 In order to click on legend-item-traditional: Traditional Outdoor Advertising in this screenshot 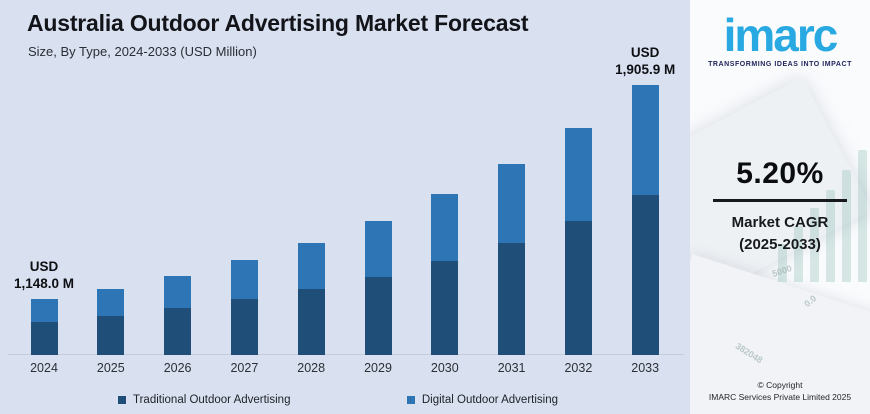, I will do `click(204, 400)`.